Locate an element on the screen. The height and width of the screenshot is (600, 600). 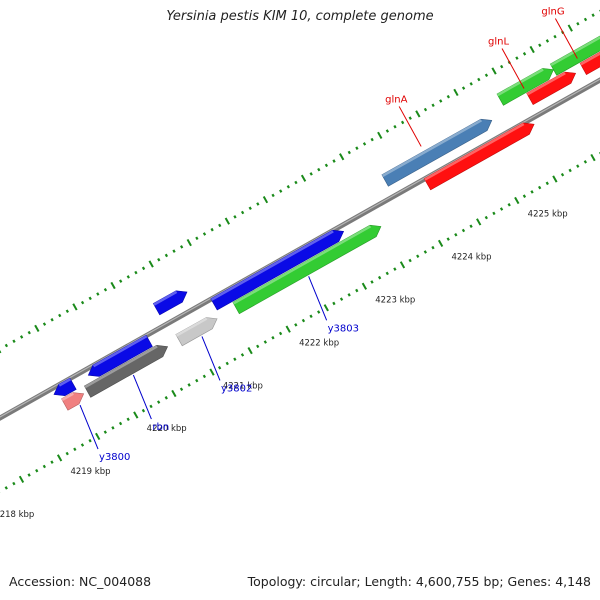
gene-label: glnG is located at coordinates (552, 11).